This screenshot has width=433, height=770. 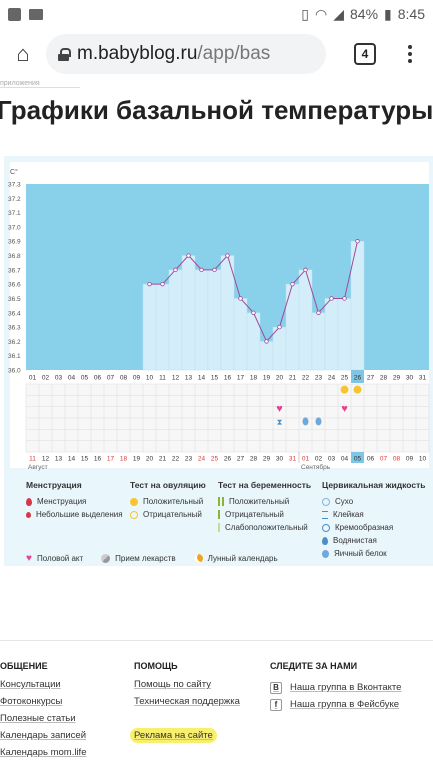 What do you see at coordinates (60, 558) in the screenshot?
I see `legend-label: Половой акт` at bounding box center [60, 558].